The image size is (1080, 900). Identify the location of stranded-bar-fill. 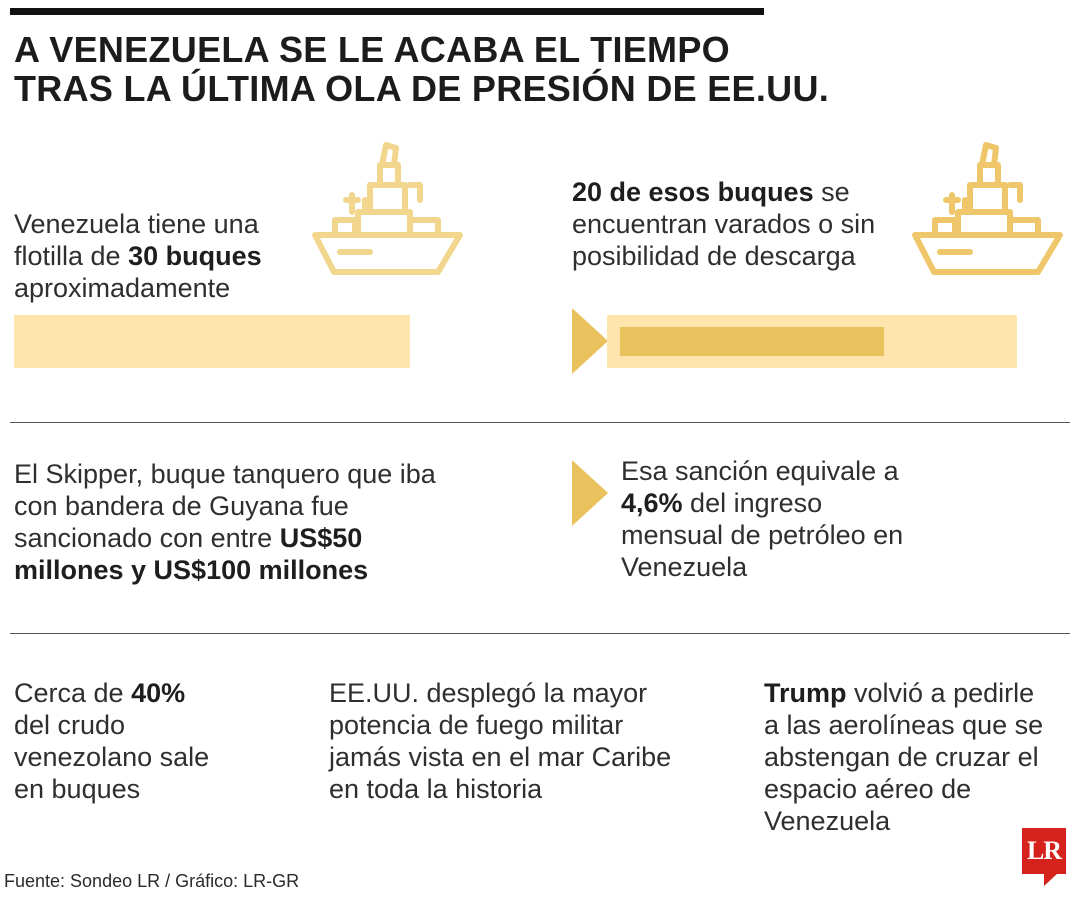
(752, 341).